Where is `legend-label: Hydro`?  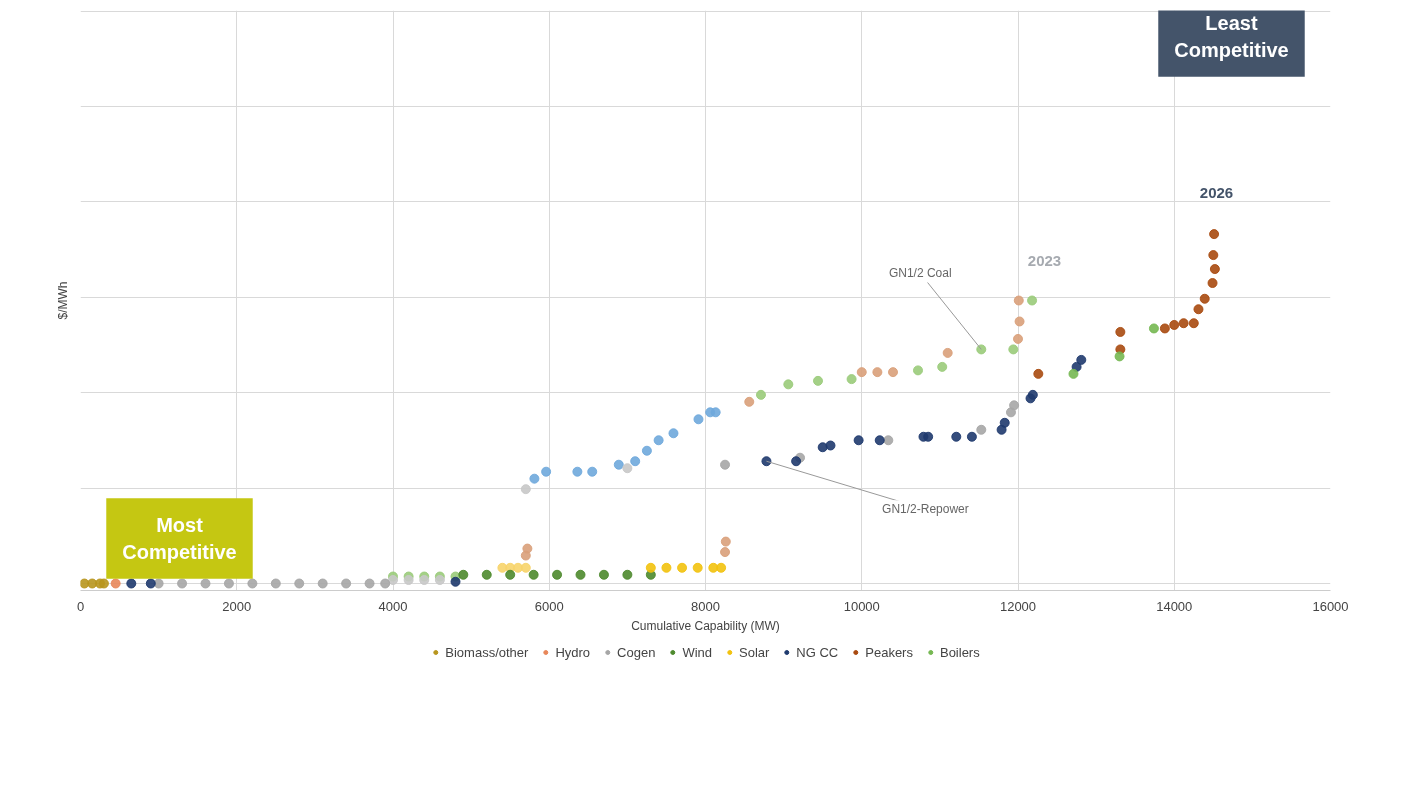 legend-label: Hydro is located at coordinates (573, 652).